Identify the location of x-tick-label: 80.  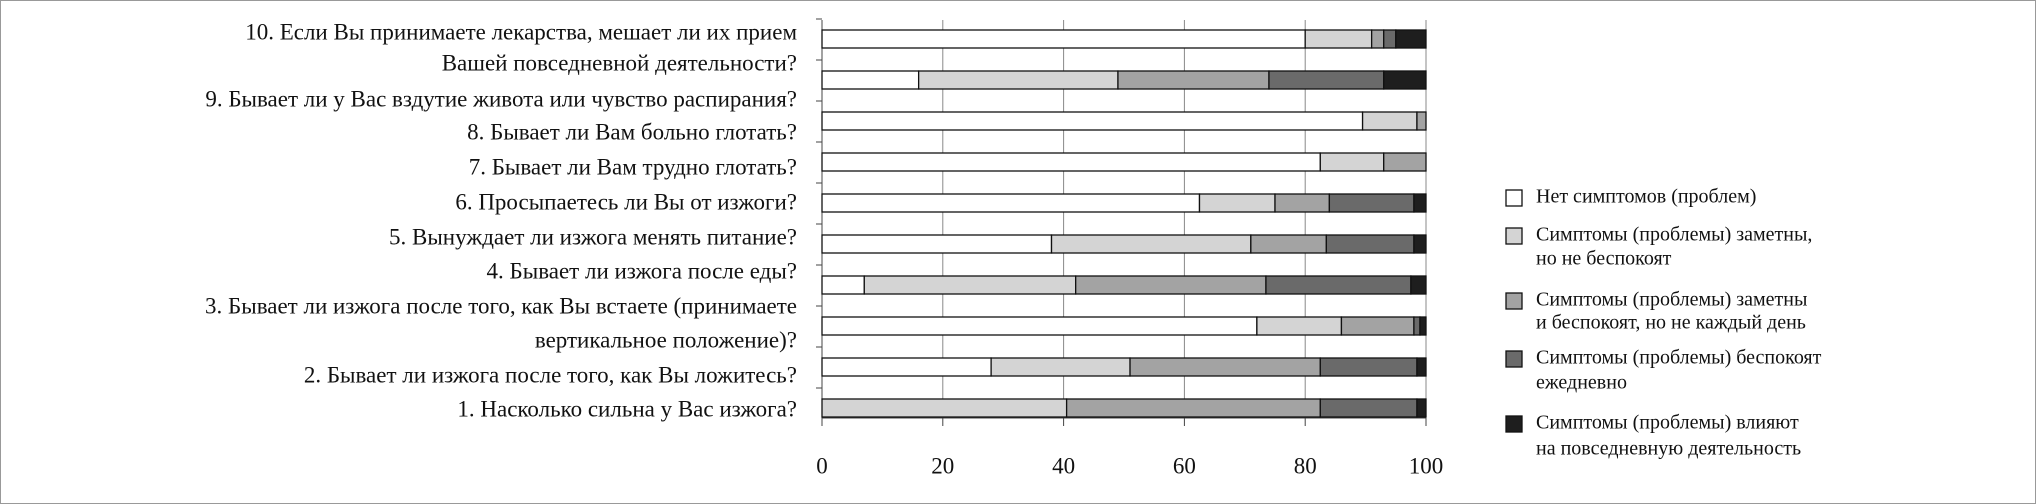
(1305, 465).